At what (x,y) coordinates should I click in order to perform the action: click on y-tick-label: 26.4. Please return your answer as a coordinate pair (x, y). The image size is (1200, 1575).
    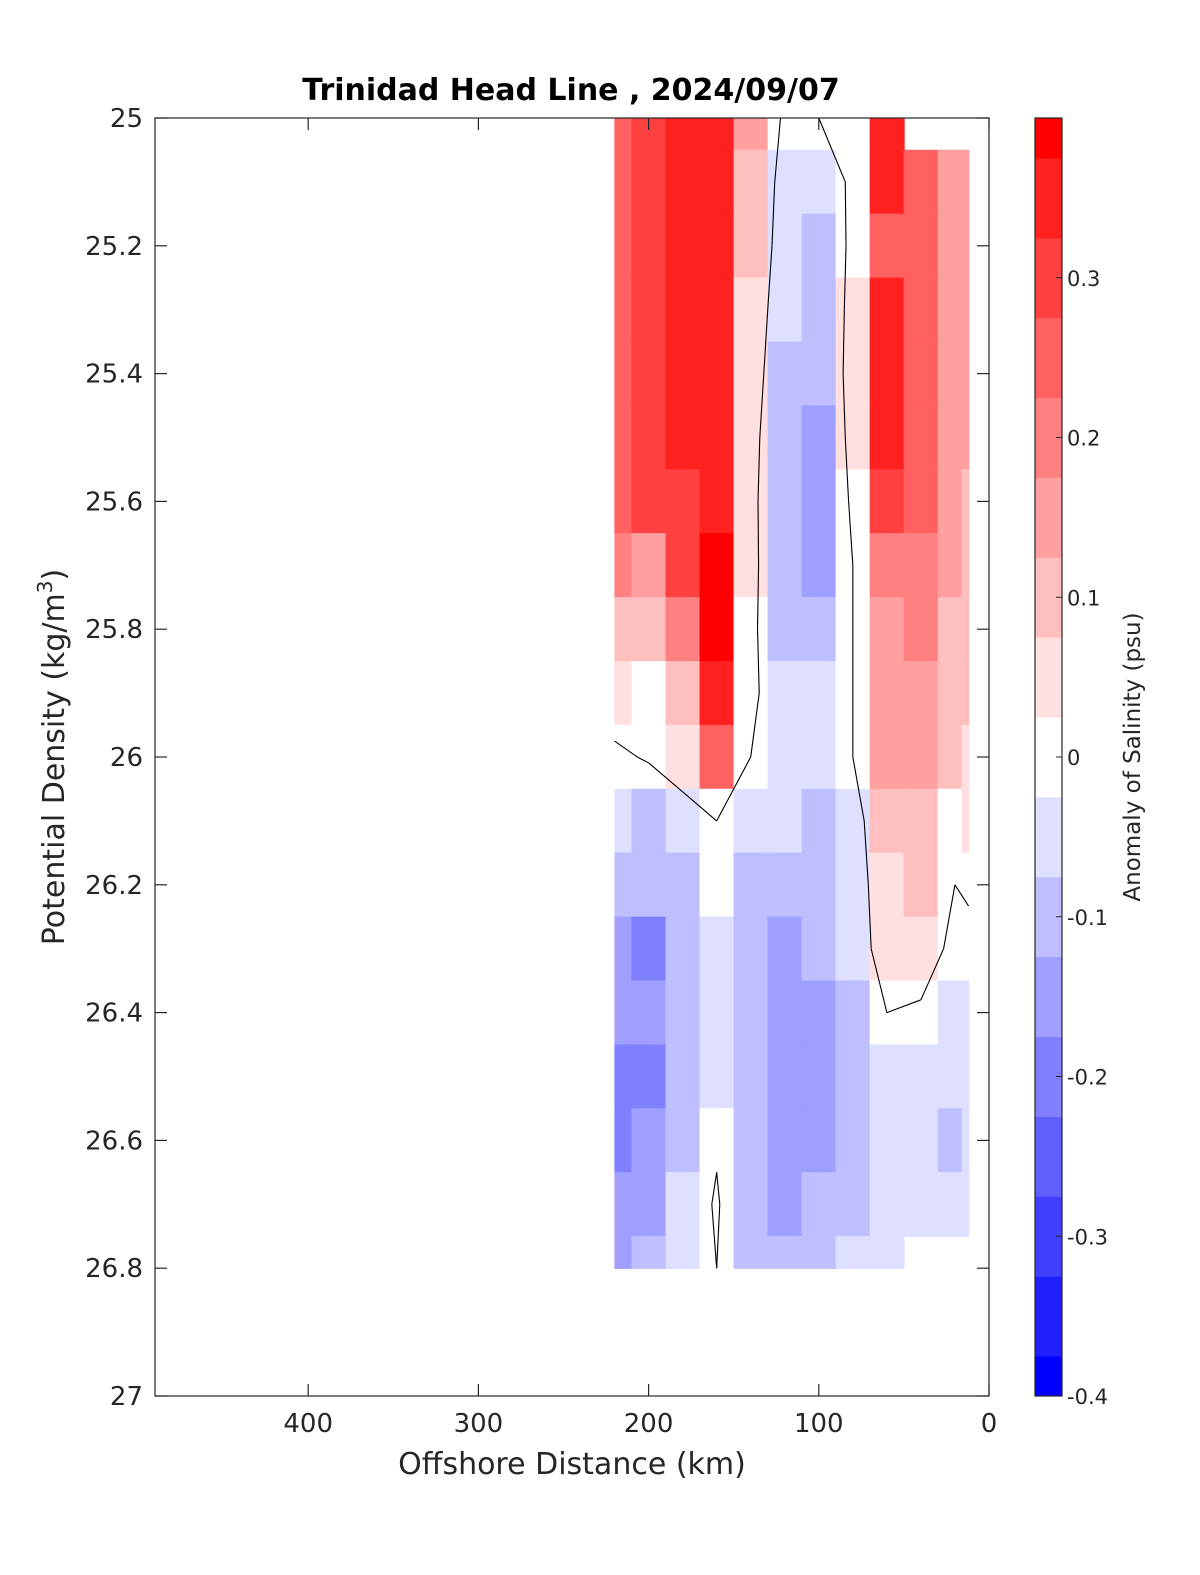
    Looking at the image, I should click on (114, 1014).